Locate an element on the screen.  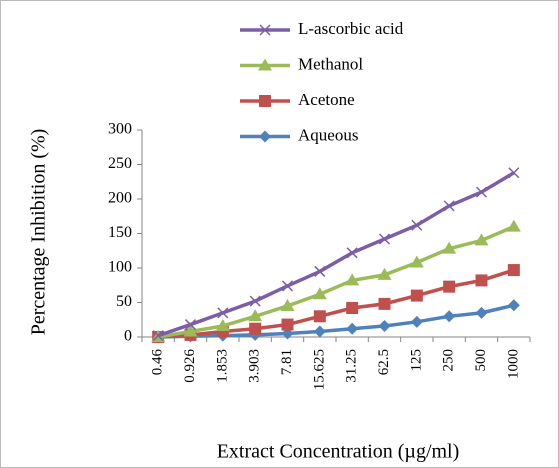
x-tick-label: 31.25 is located at coordinates (352, 366).